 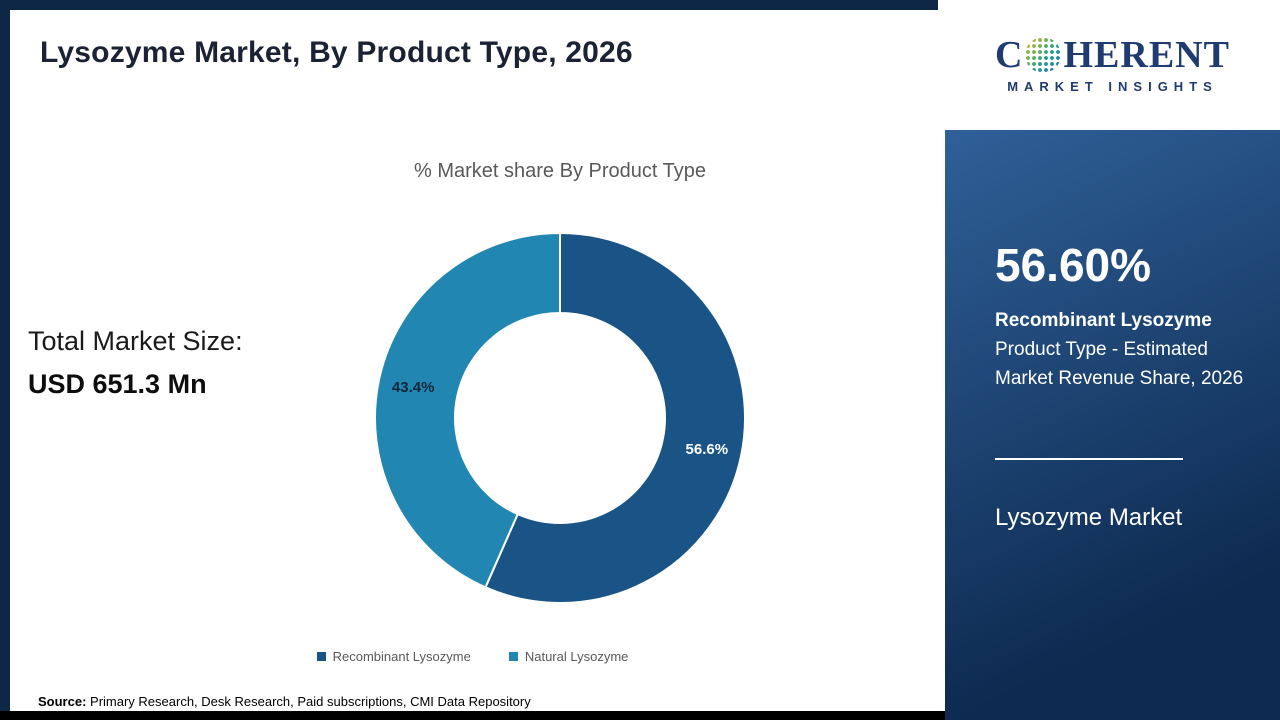 What do you see at coordinates (1009, 55) in the screenshot?
I see `logo-letter-c: C` at bounding box center [1009, 55].